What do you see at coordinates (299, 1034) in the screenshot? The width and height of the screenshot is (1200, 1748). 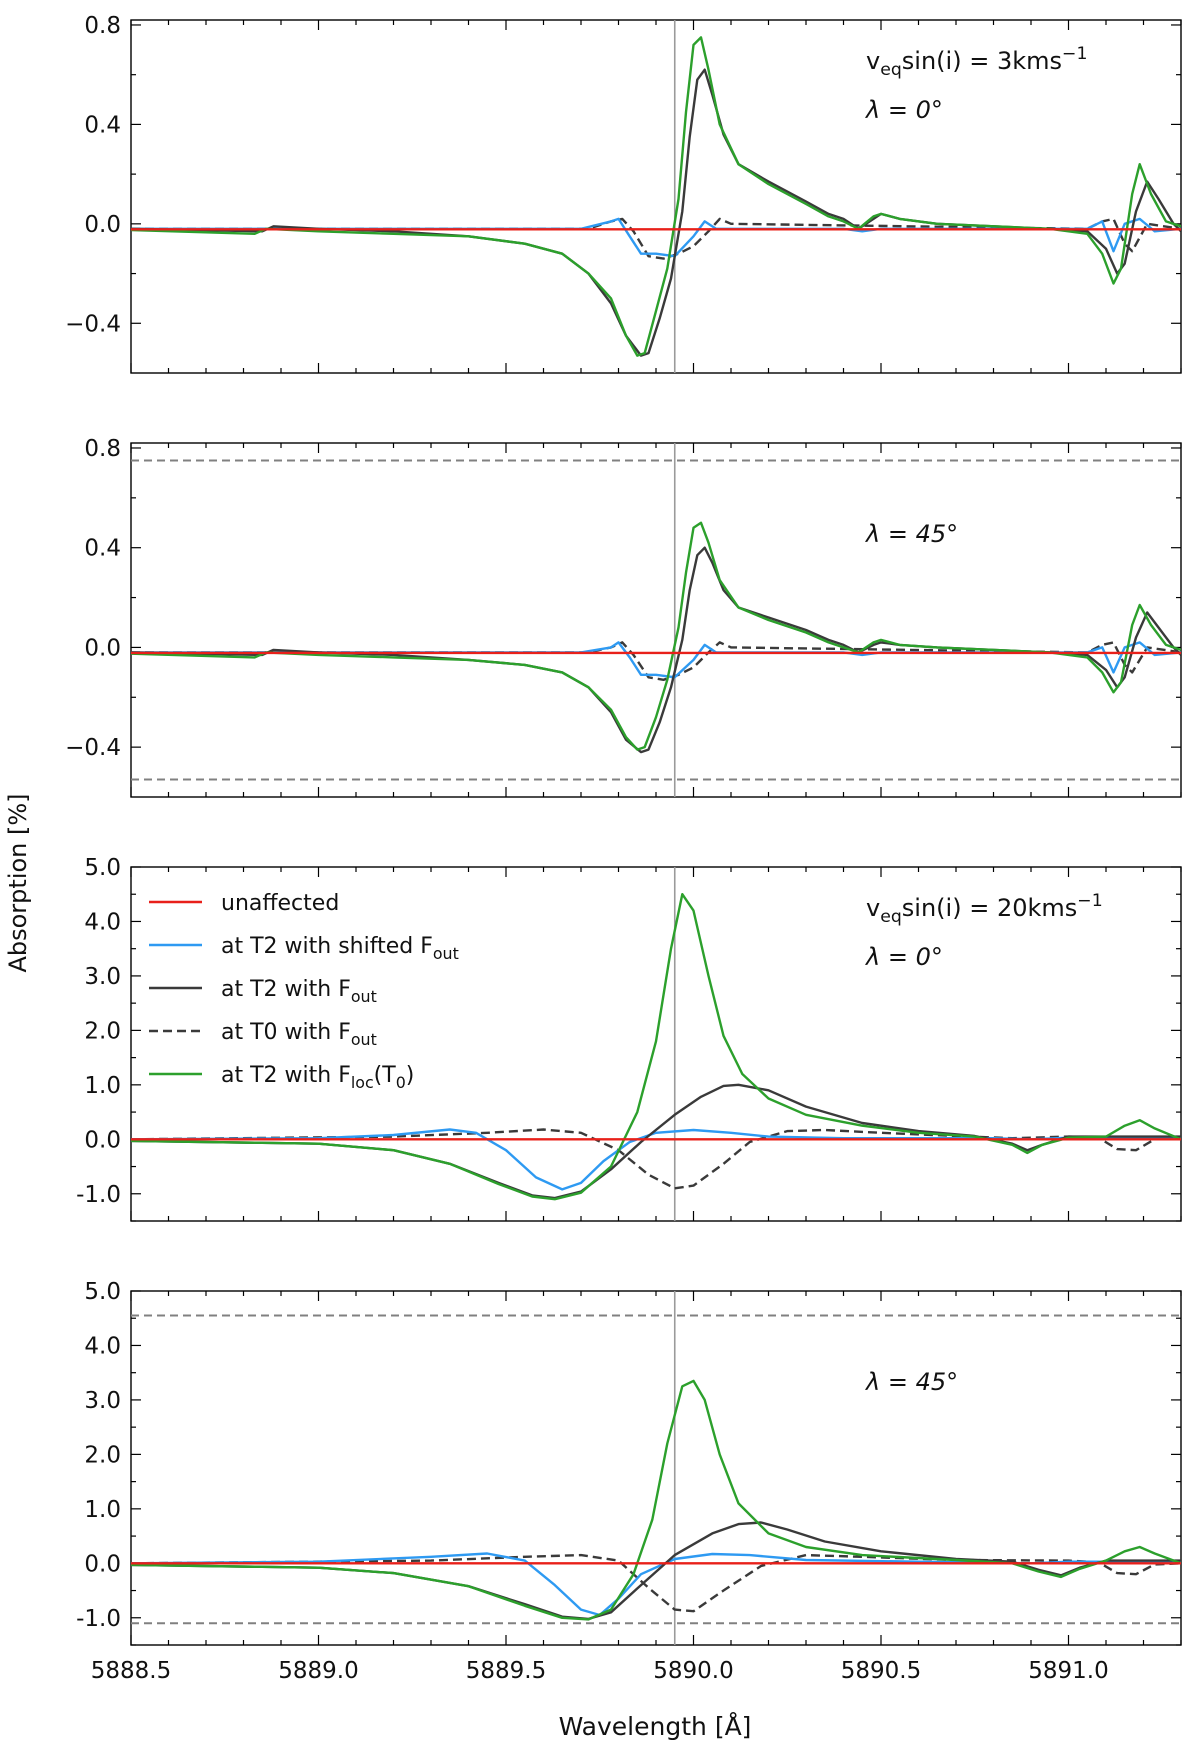 I see `legend-label: at T0 with Fout` at bounding box center [299, 1034].